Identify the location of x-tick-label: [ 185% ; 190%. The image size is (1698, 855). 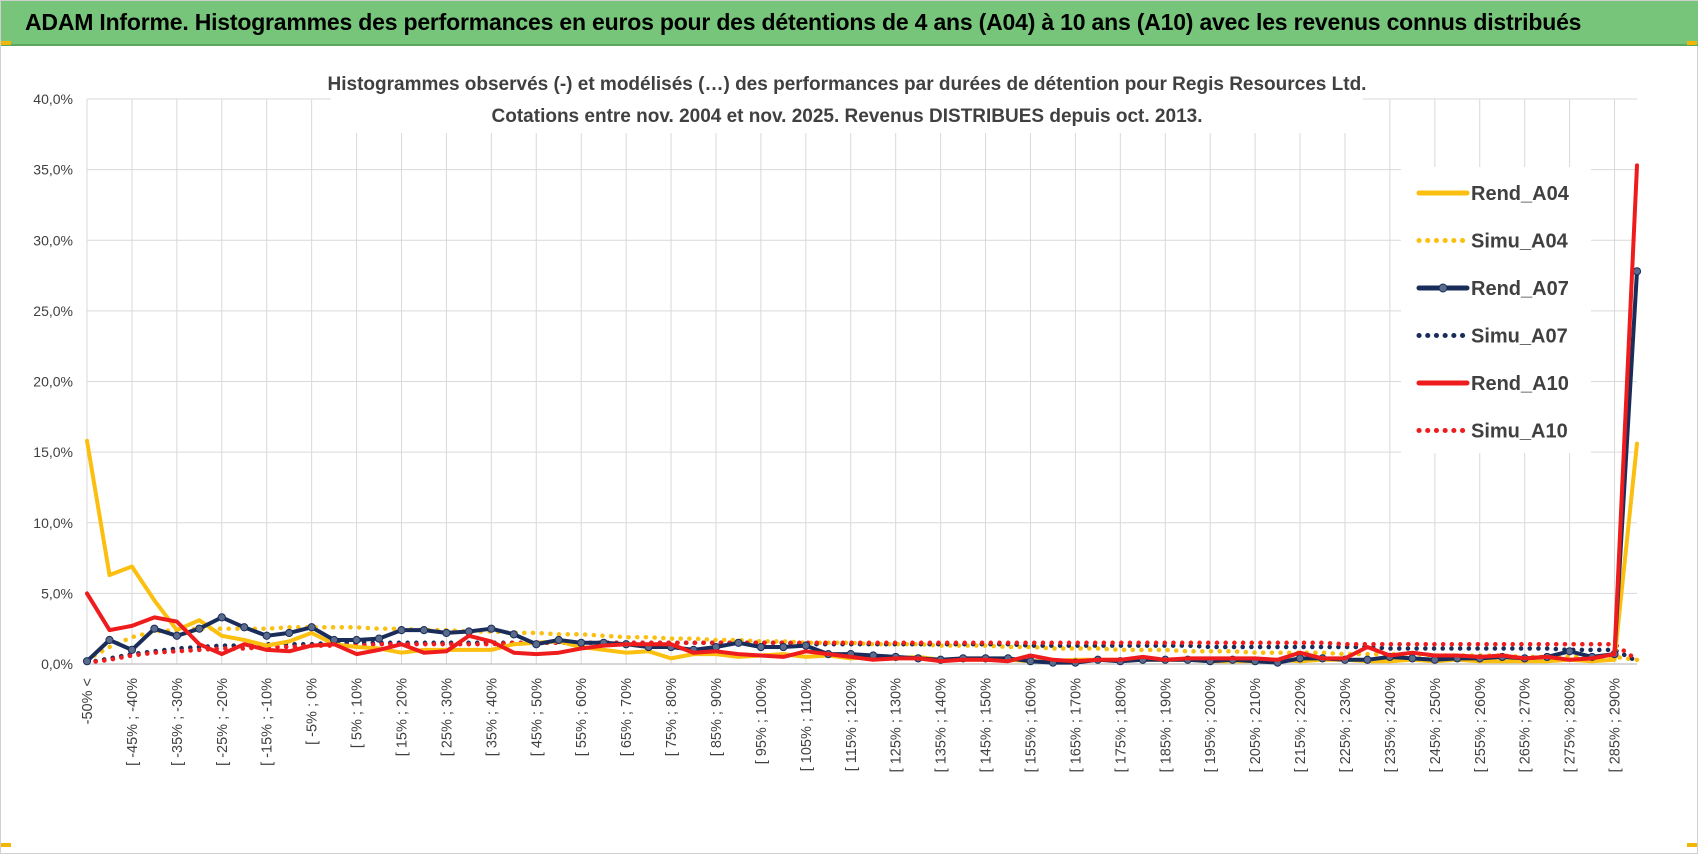
(1166, 725).